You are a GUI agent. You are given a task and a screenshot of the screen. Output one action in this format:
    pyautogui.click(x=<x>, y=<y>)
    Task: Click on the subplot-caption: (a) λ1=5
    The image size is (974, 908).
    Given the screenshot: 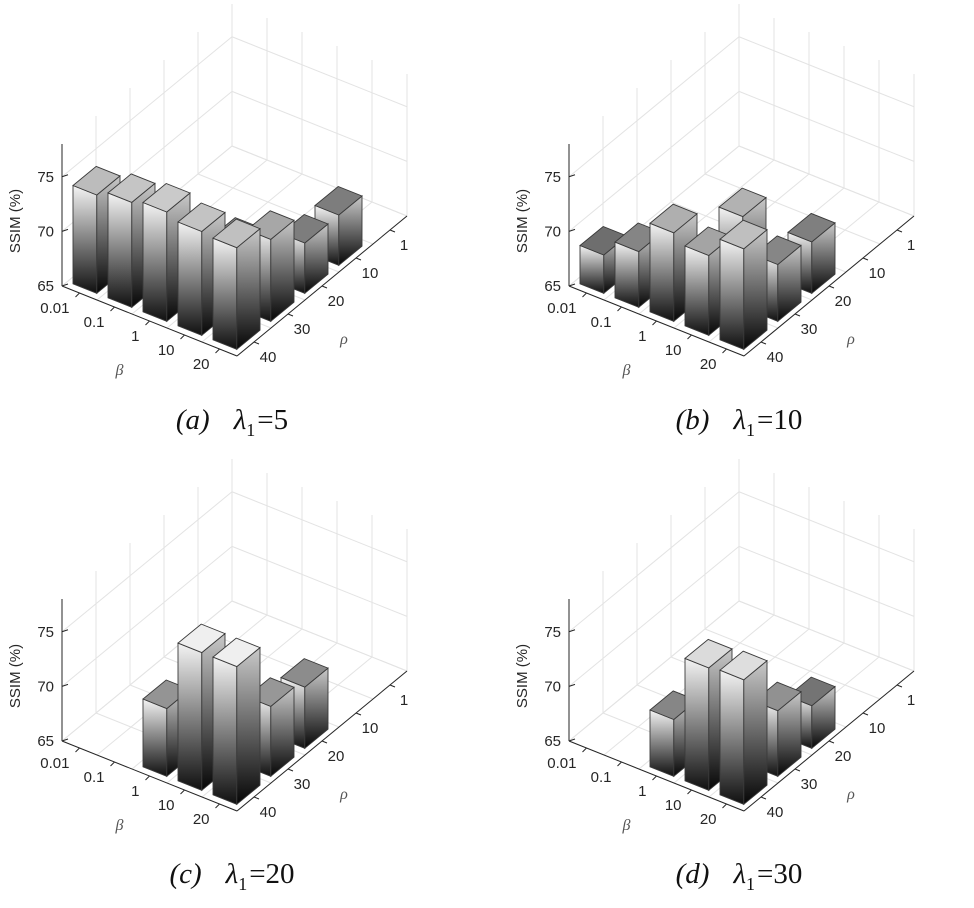 What is the action you would take?
    pyautogui.click(x=232, y=422)
    